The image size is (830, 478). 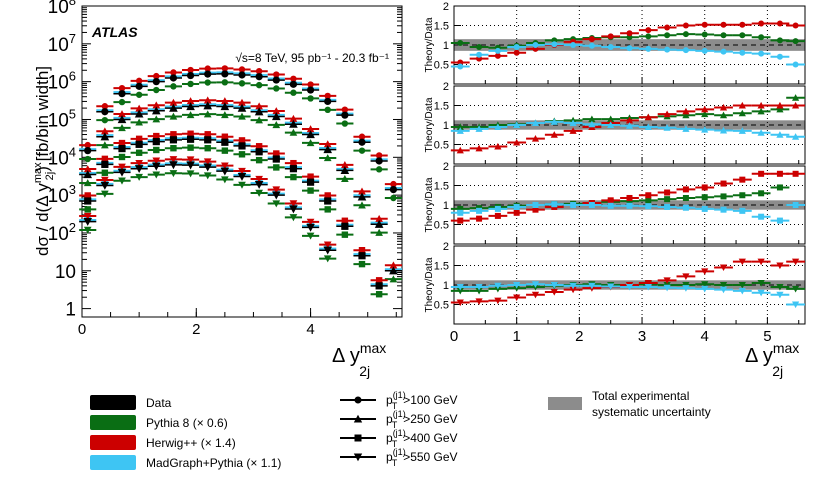 I want to click on legend-swatch-herwig, so click(x=113, y=442).